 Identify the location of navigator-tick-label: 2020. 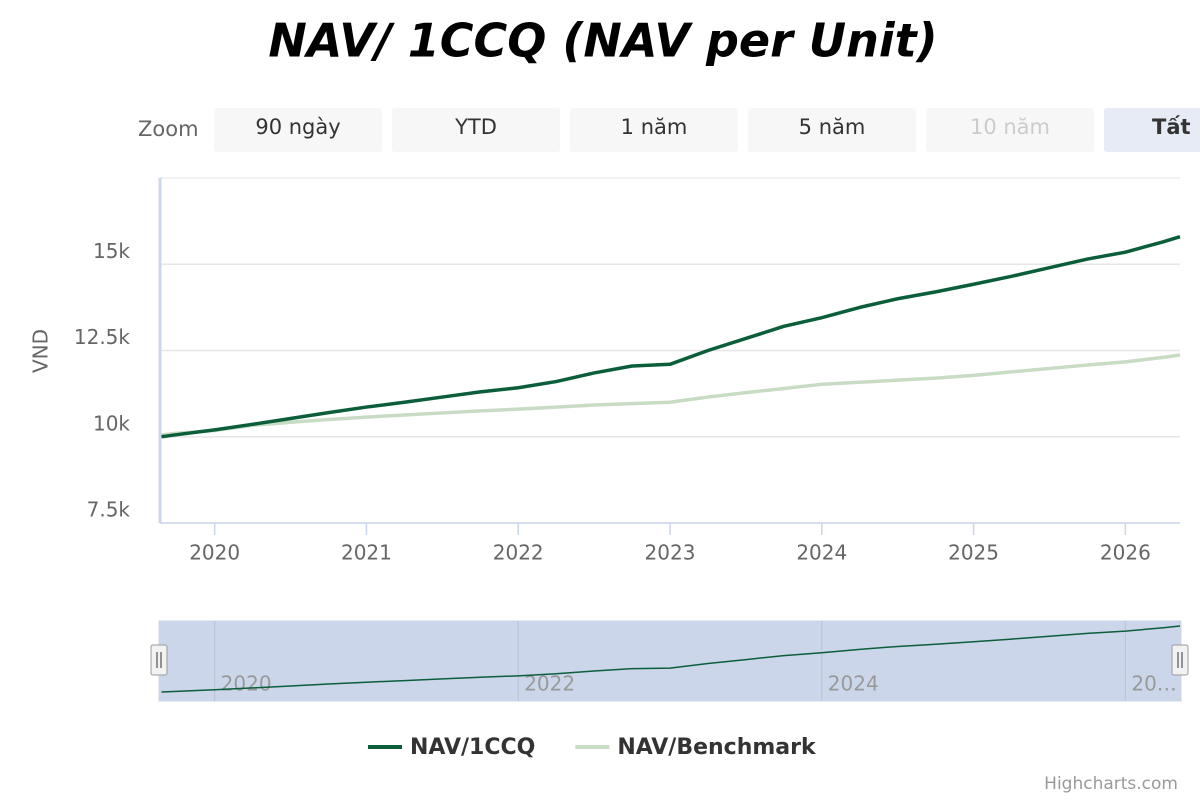
(246, 684).